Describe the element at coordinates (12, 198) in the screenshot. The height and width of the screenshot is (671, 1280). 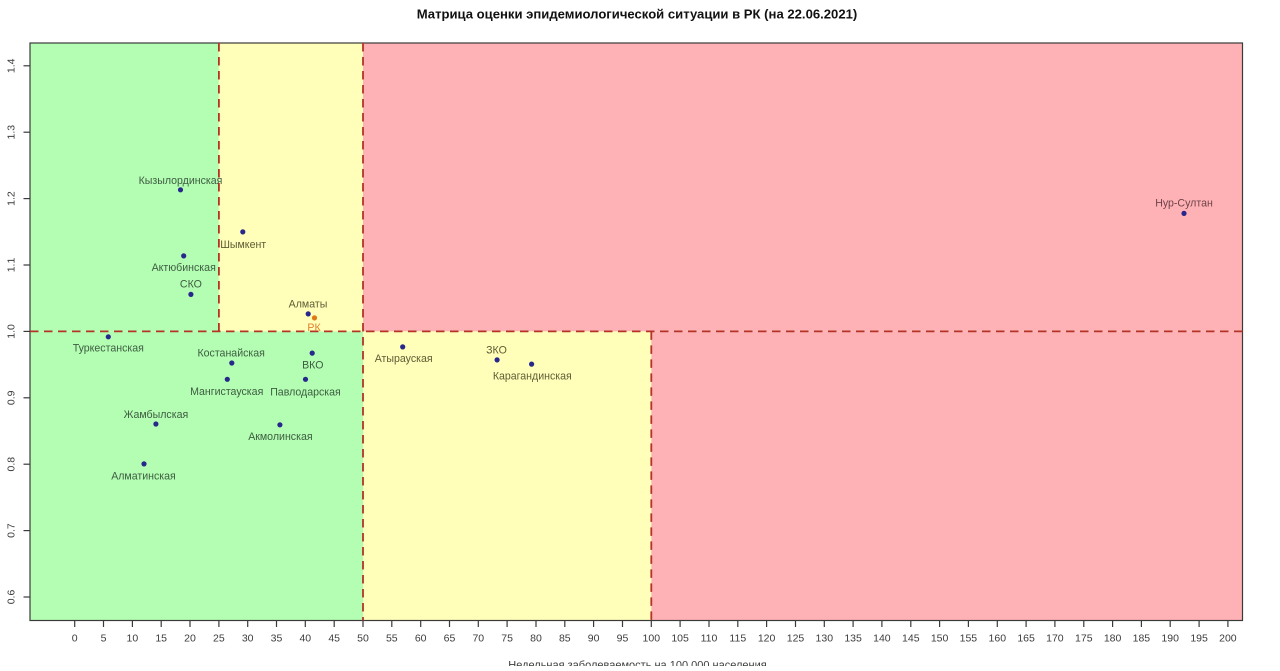
I see `svg-text: 1.2` at that location.